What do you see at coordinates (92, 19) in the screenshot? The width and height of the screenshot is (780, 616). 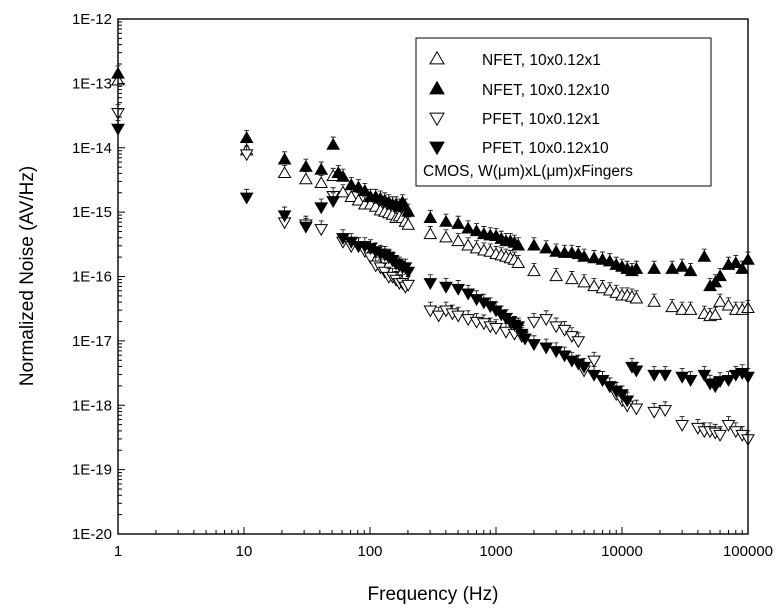 I see `y-tick-label: 1E-12` at bounding box center [92, 19].